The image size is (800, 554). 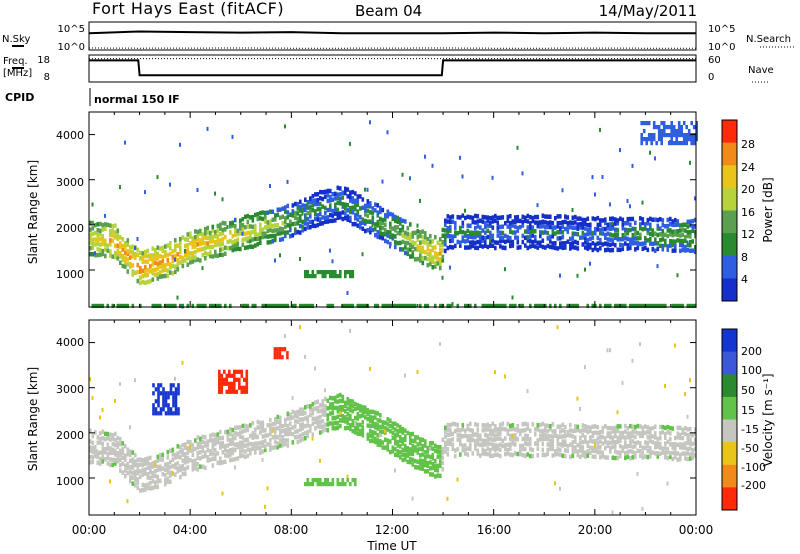 I want to click on time-tick-4: 16:00, so click(x=494, y=530).